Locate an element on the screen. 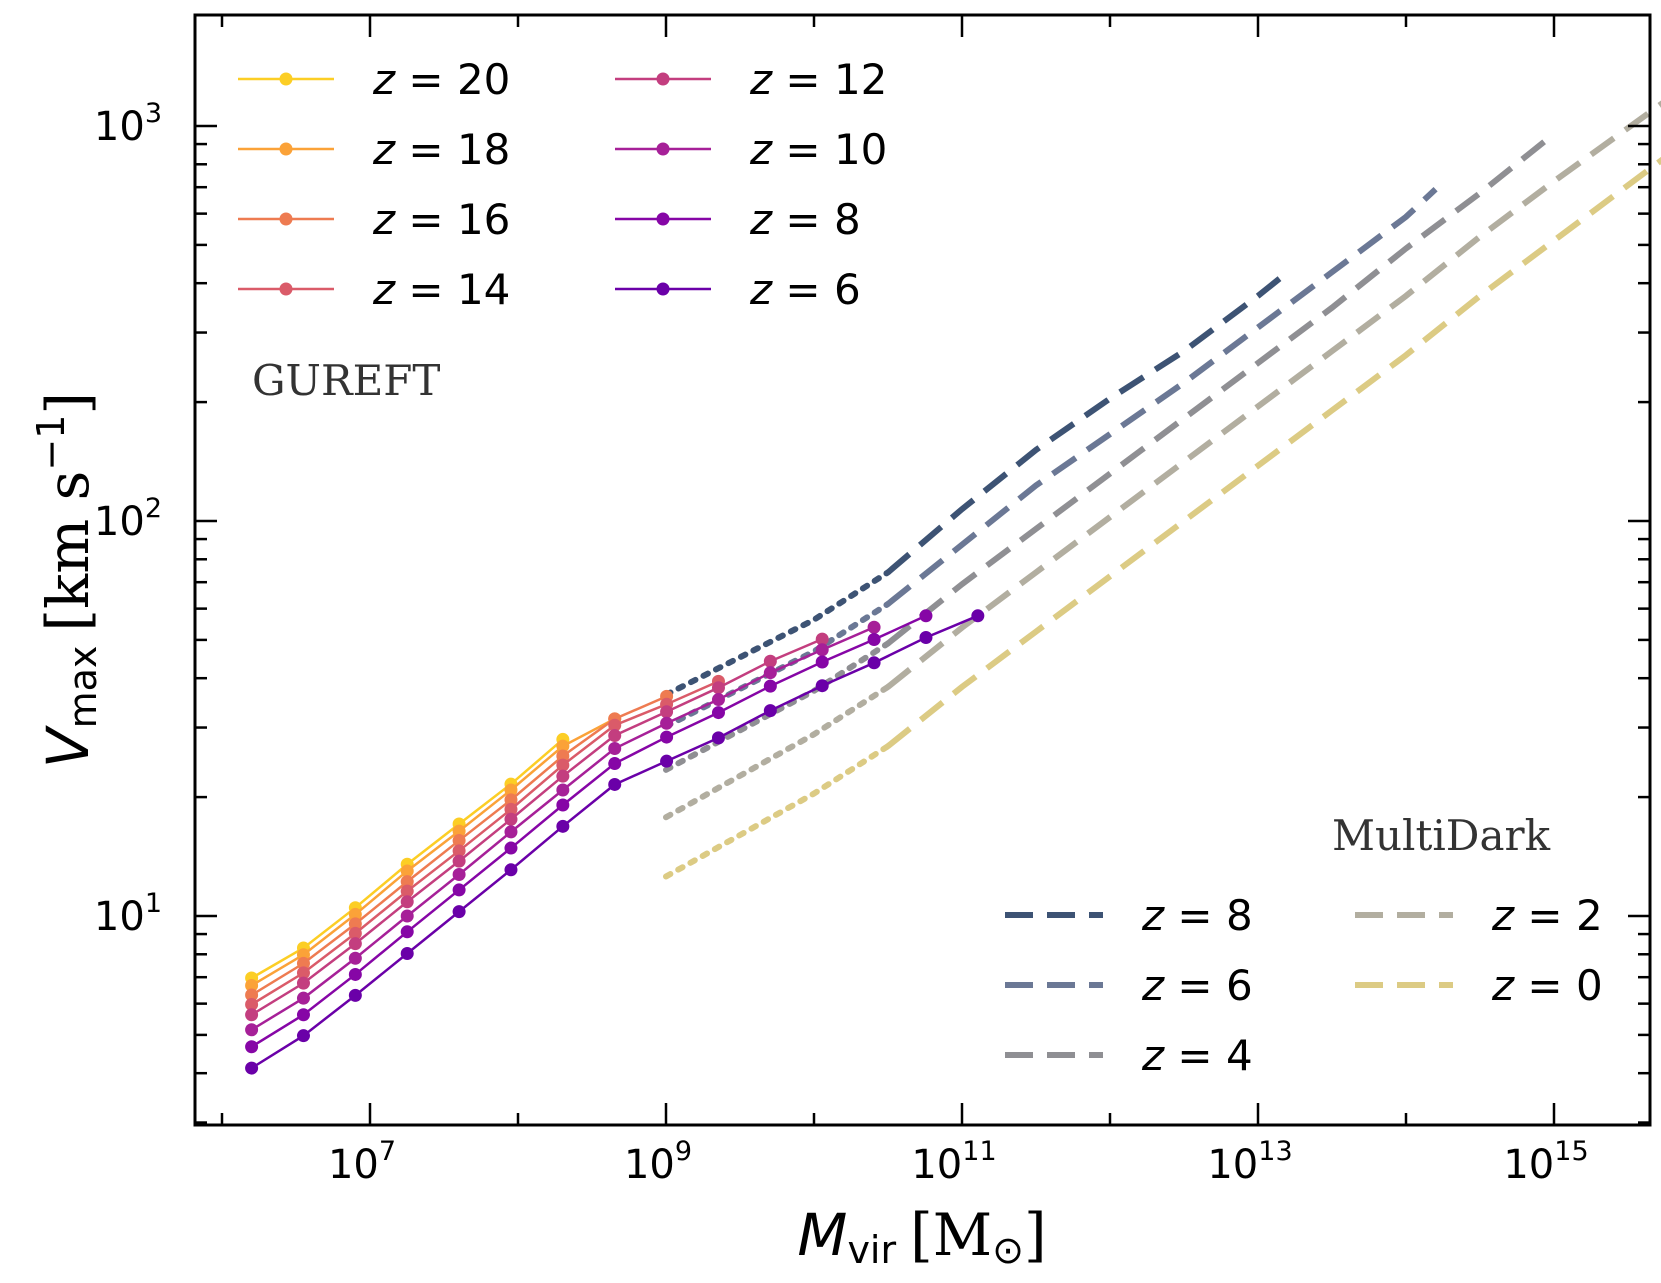 Image resolution: width=1661 pixels, height=1283 pixels. multidark-annotation: MultiDark is located at coordinates (1441, 835).